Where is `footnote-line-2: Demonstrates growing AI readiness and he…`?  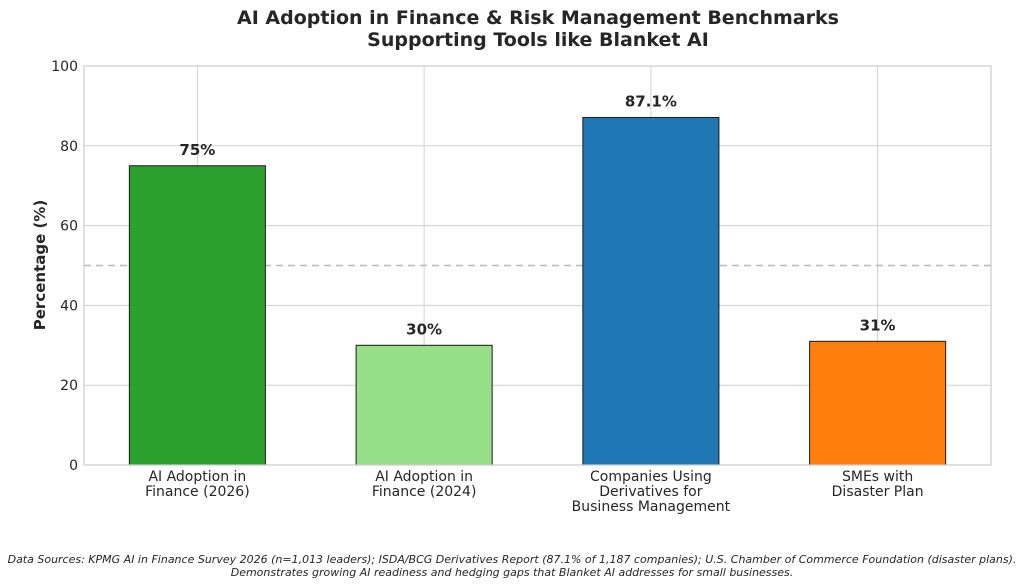
footnote-line-2: Demonstrates growing AI readiness and he… is located at coordinates (512, 572).